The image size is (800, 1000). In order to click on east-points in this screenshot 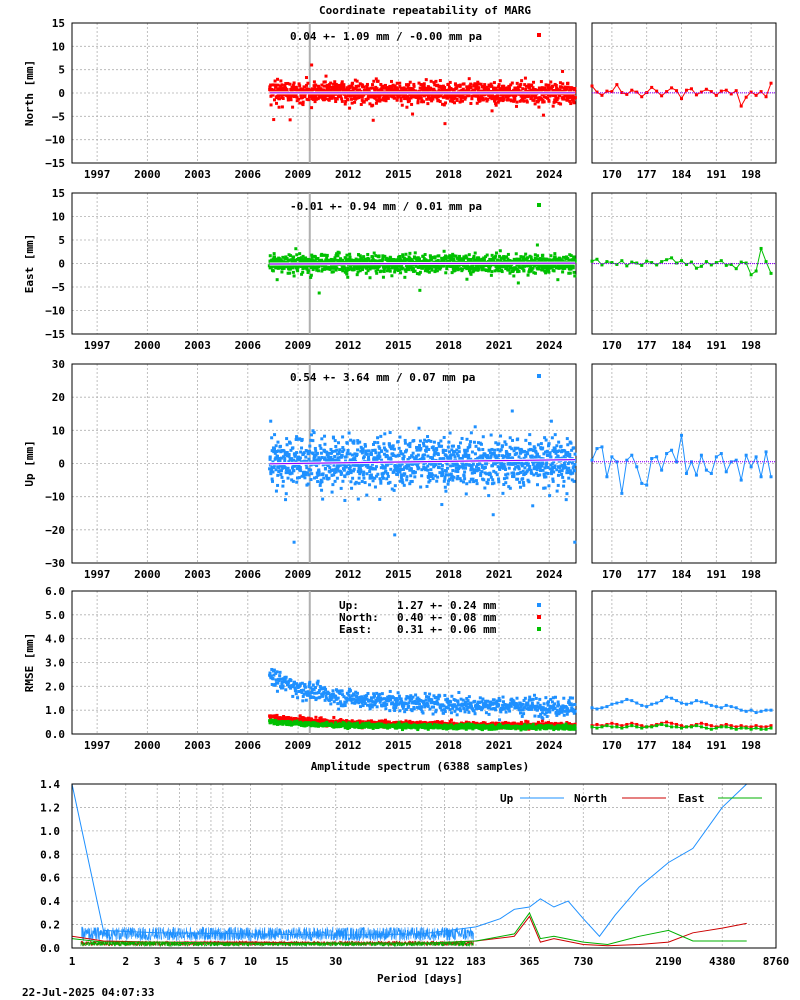, I will do `click(422, 269)`.